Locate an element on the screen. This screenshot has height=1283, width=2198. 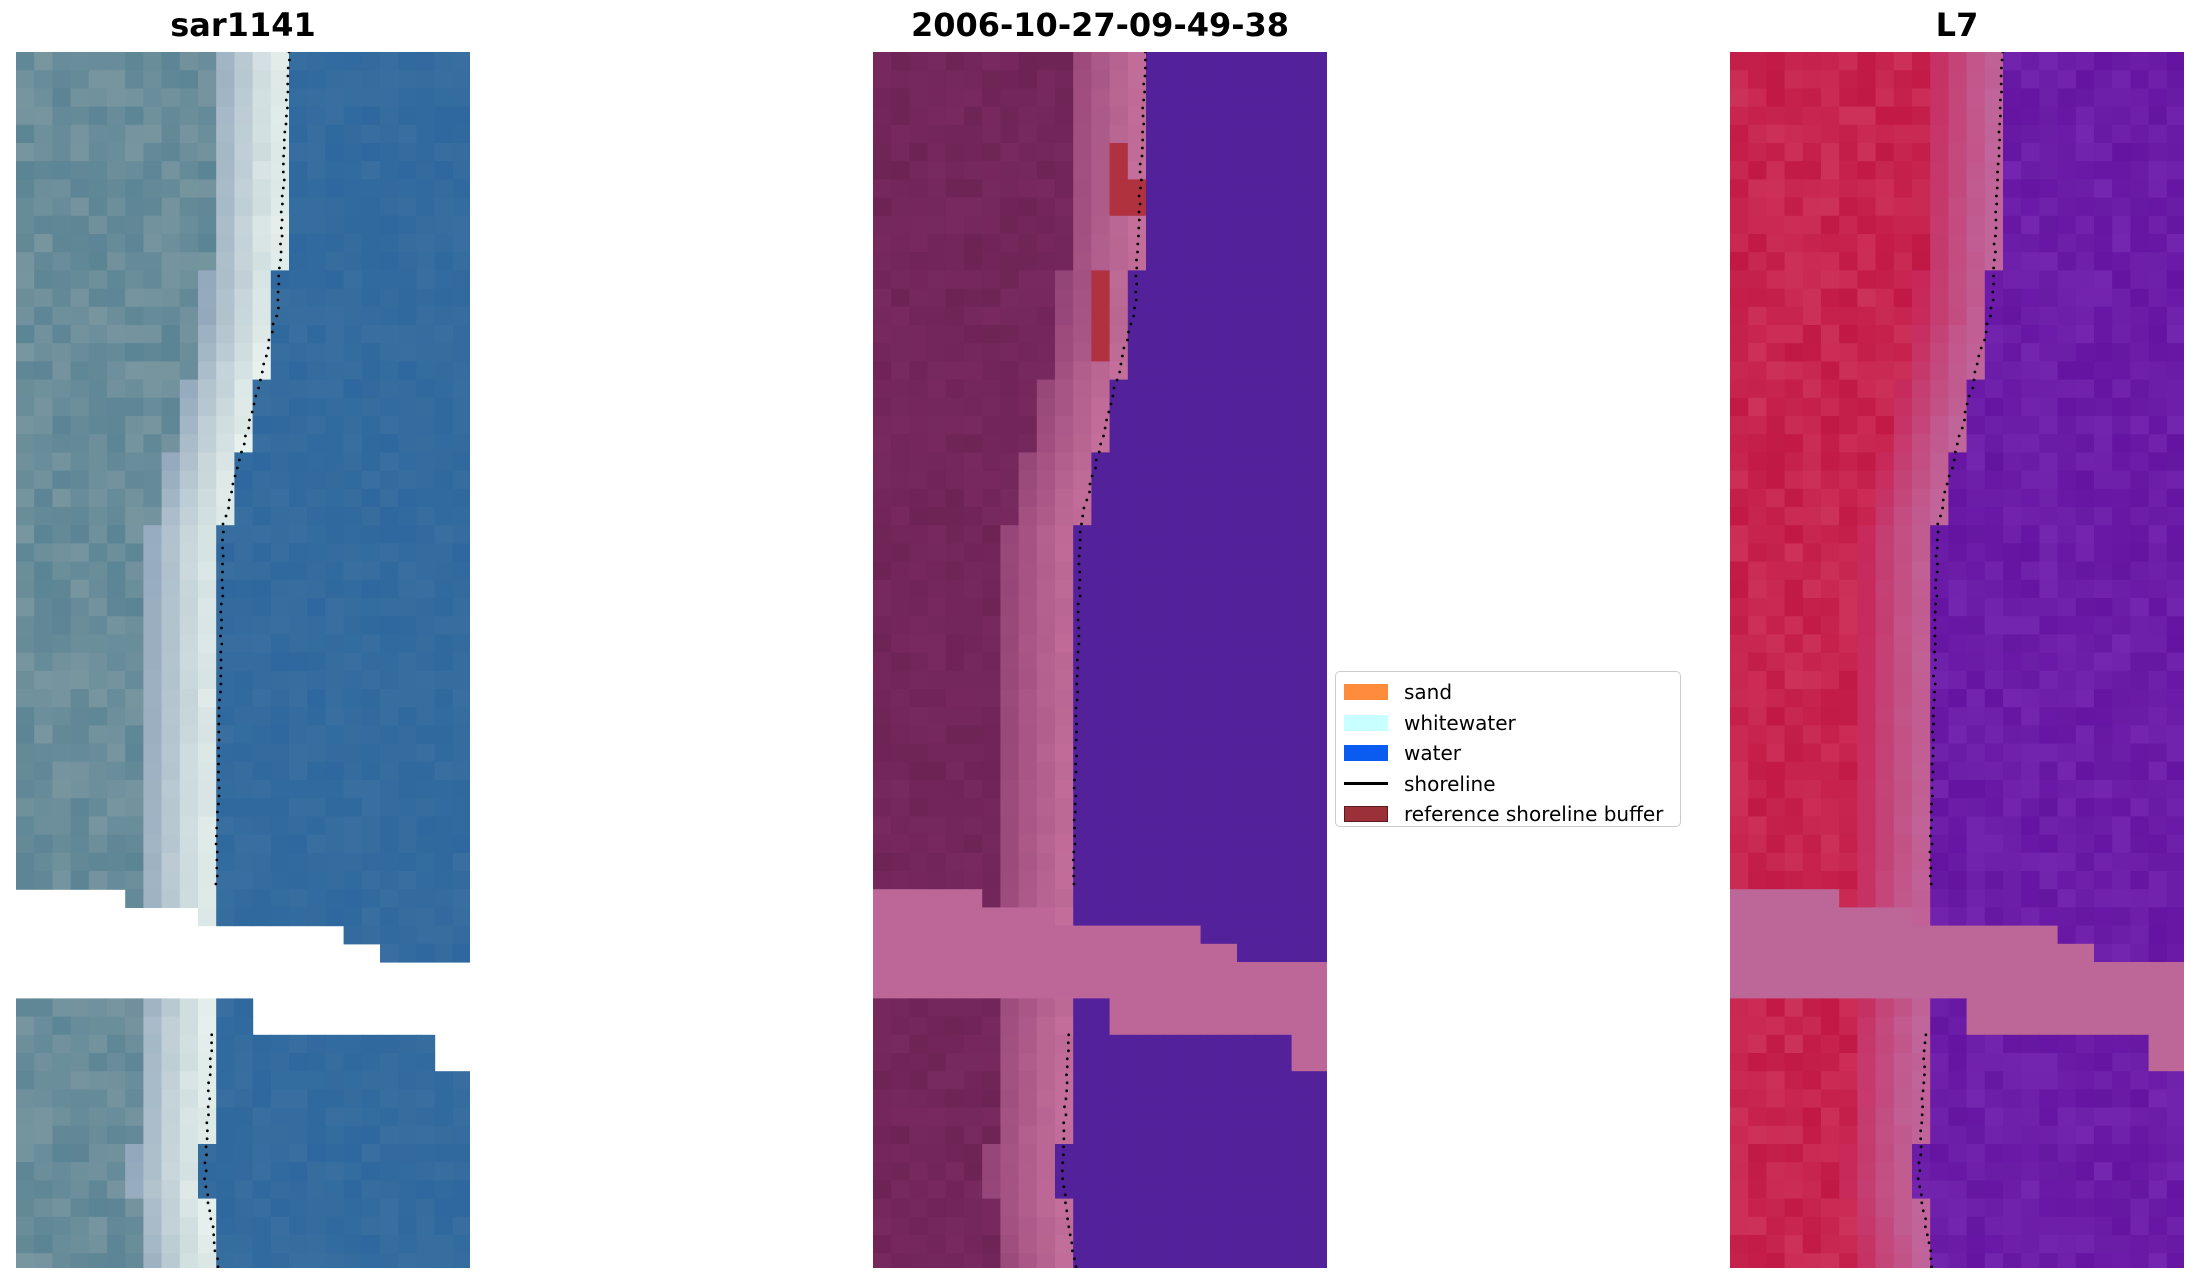
legend-label: sand is located at coordinates (1428, 692).